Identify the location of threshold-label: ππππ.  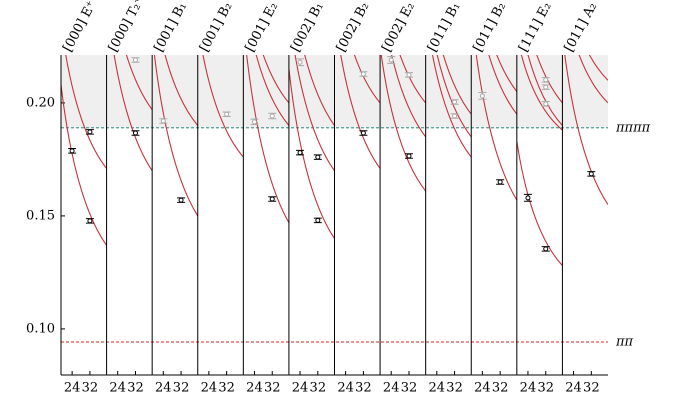
(633, 127).